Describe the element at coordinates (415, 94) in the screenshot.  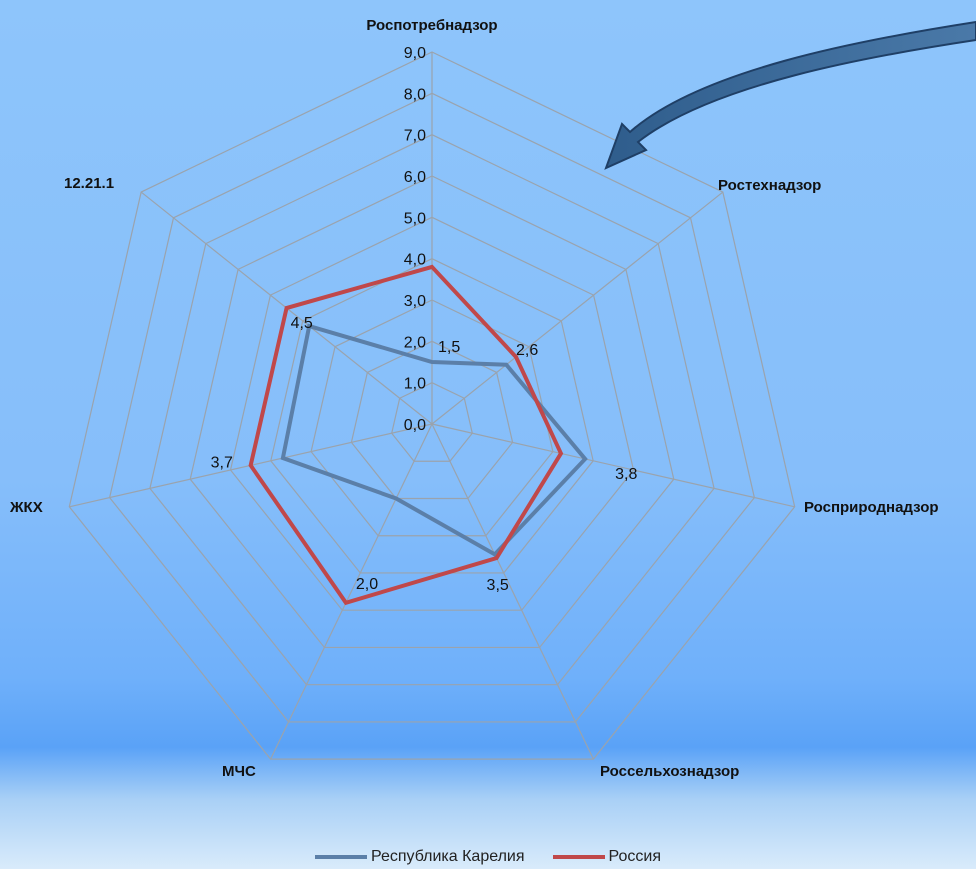
I see `tick-label: 8,0` at that location.